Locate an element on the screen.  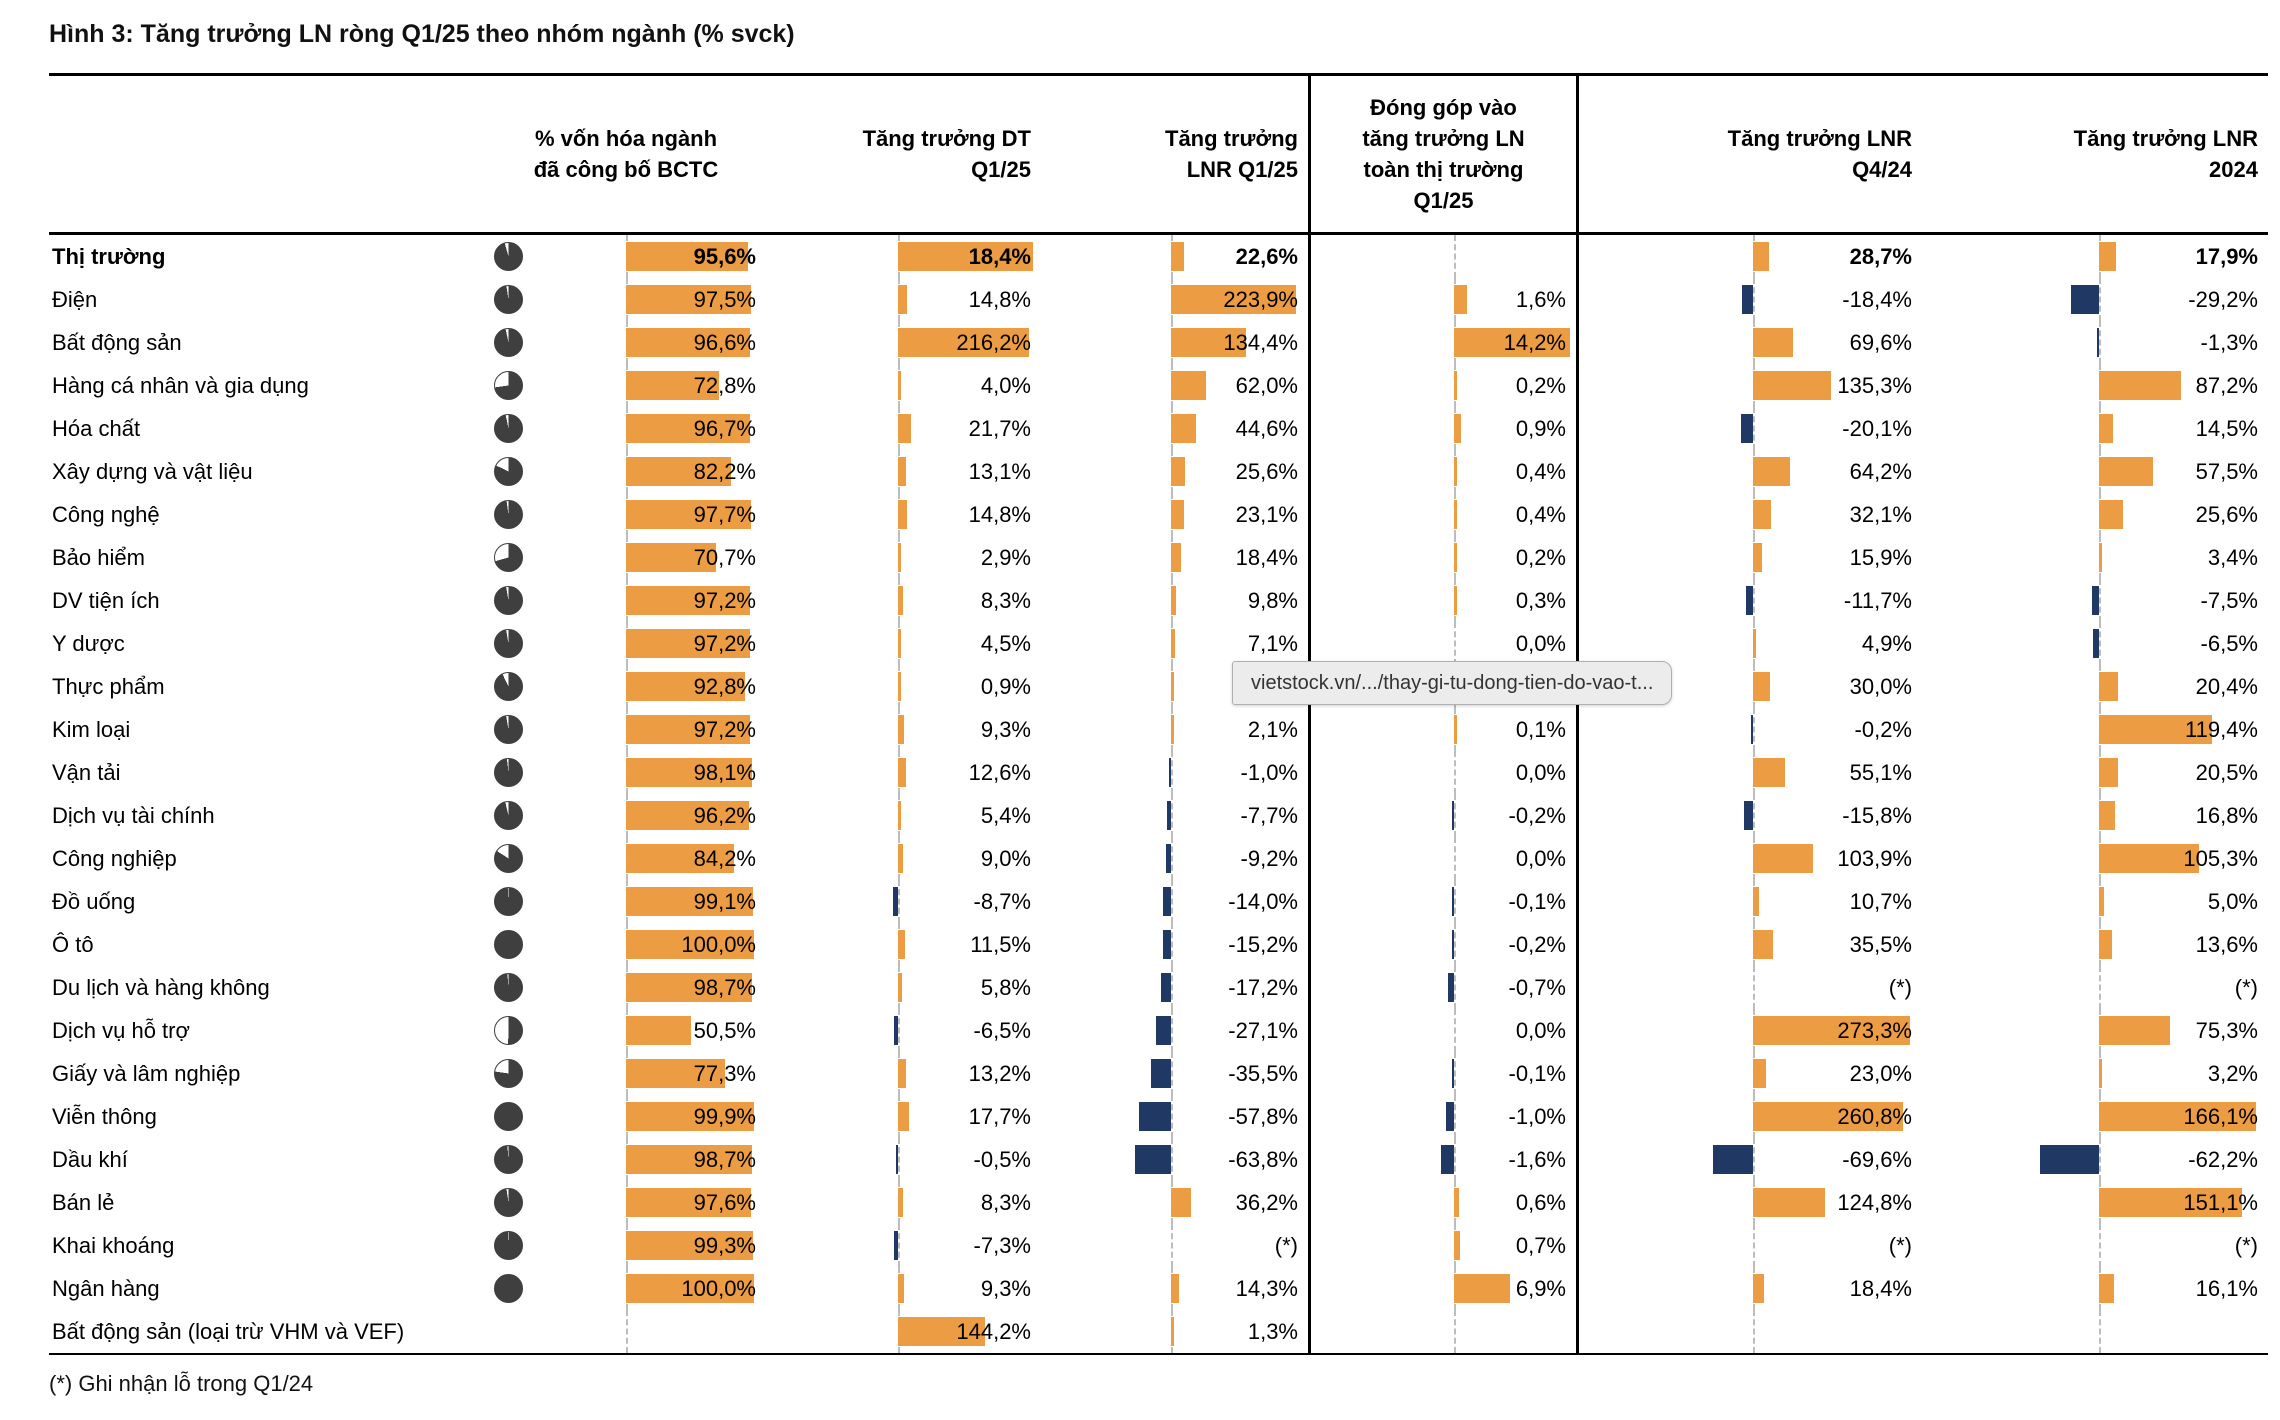
value-text: 50,5% is located at coordinates (724, 1030).